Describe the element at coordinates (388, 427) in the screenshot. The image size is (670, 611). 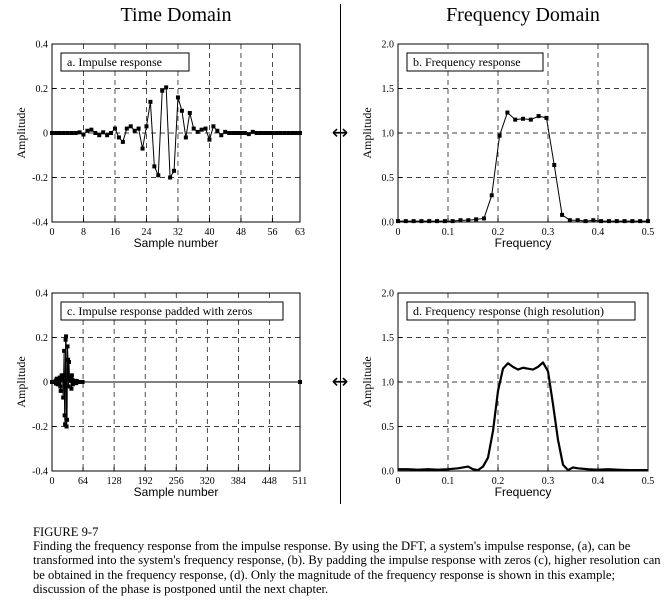
I see `y-tick-label: 0.5` at that location.